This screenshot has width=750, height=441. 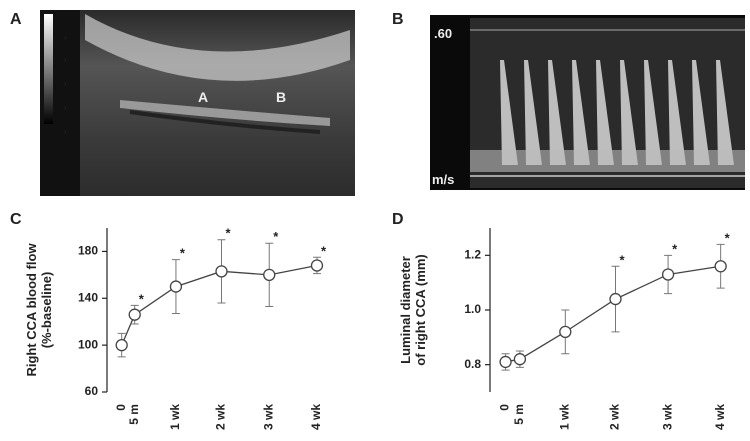 What do you see at coordinates (398, 219) in the screenshot?
I see `panel-label: D` at bounding box center [398, 219].